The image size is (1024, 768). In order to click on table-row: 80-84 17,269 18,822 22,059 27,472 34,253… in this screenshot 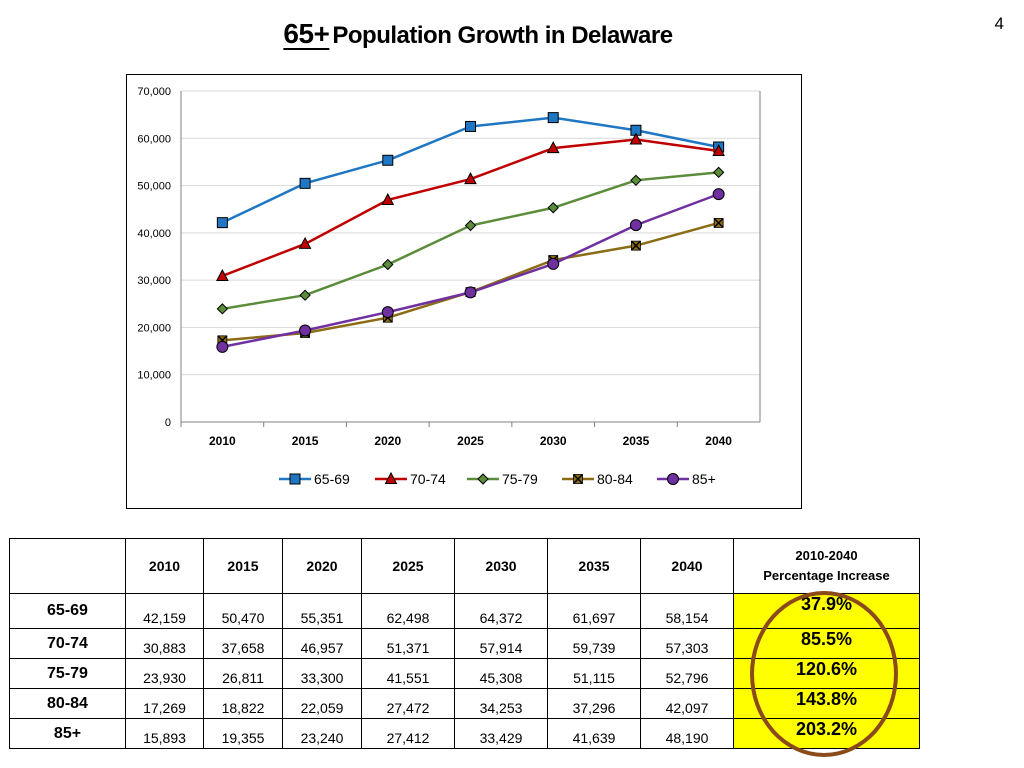, I will do `click(464, 703)`.